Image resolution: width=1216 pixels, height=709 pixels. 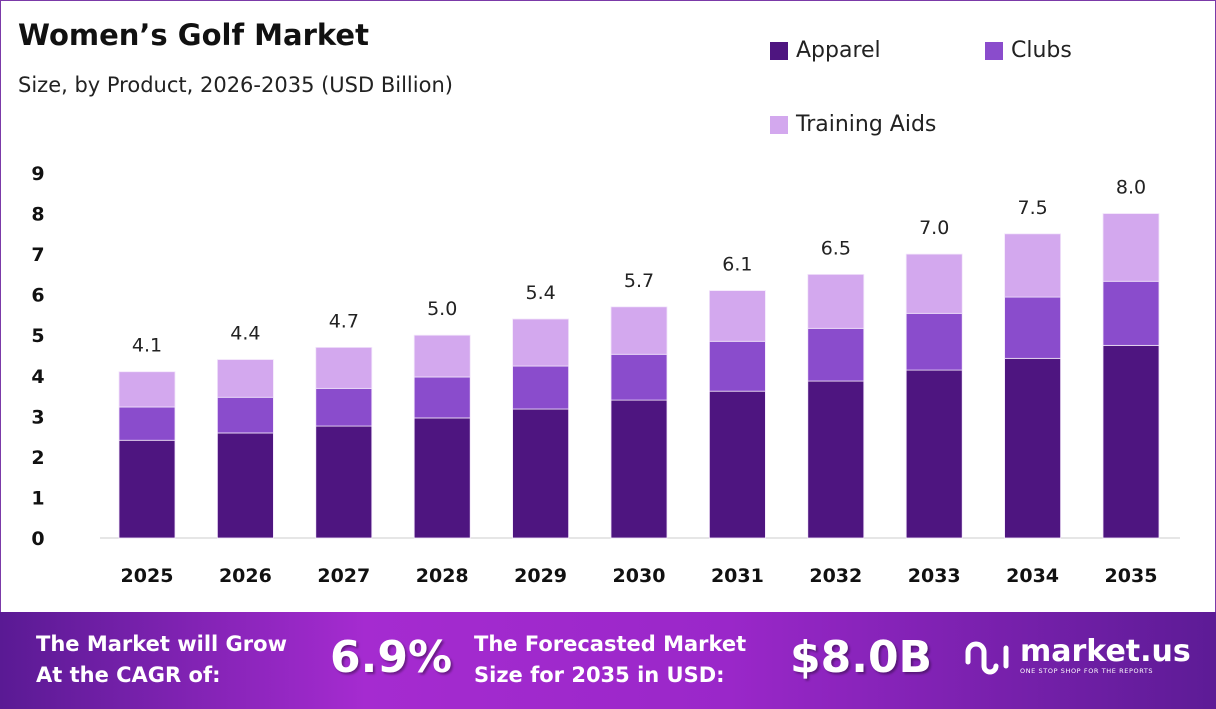 What do you see at coordinates (128, 675) in the screenshot?
I see `cagr-label-line2: At the CAGR of:` at bounding box center [128, 675].